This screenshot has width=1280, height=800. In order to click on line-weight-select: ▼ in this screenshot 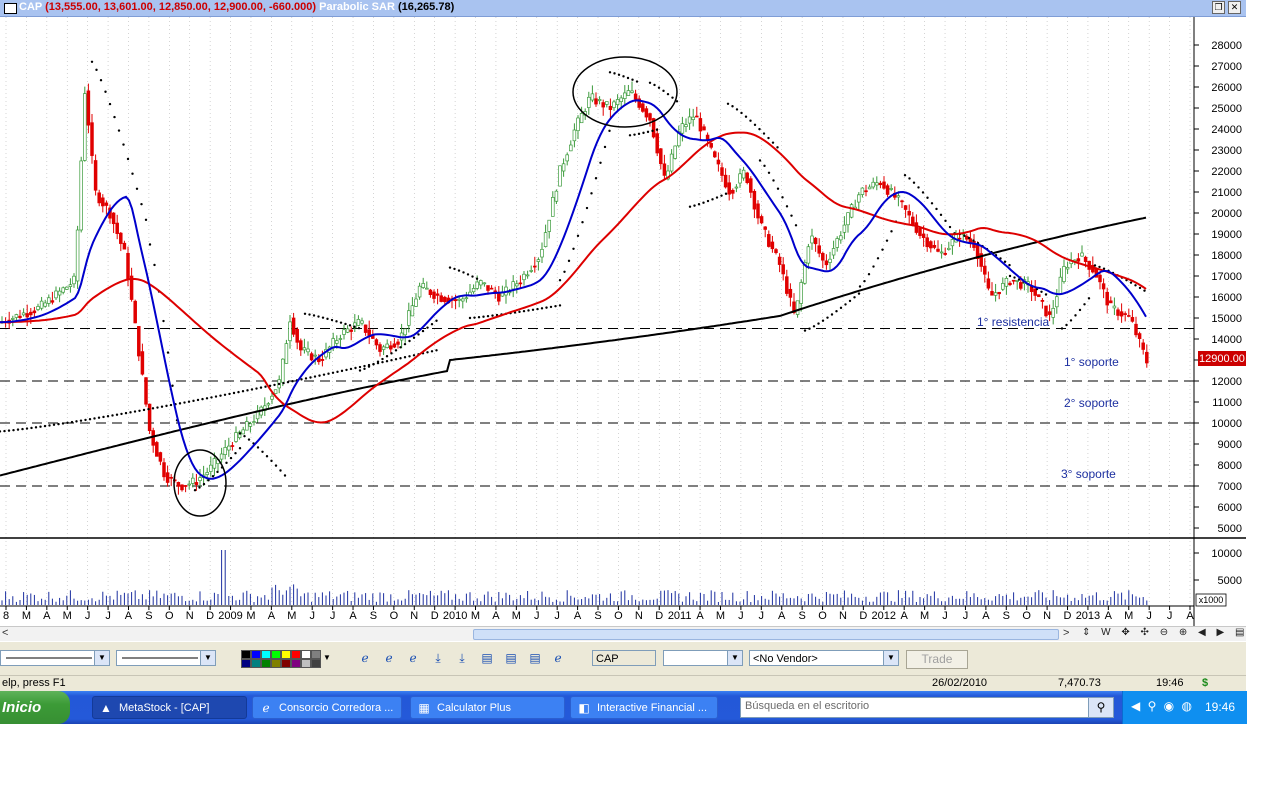, I will do `click(166, 658)`.